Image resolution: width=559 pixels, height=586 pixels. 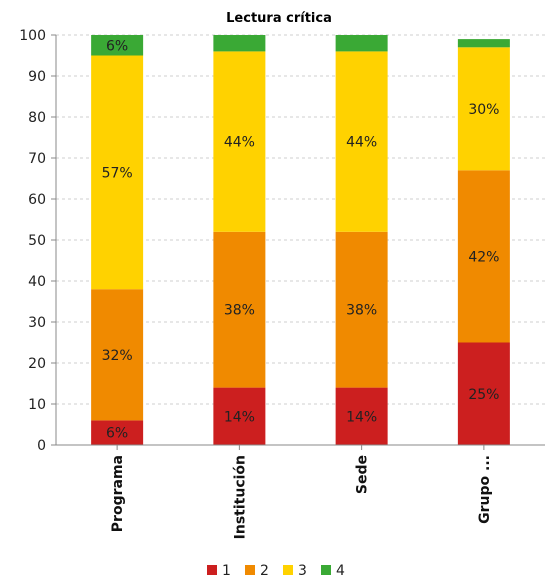 I want to click on data-label: 25%, so click(x=483, y=395).